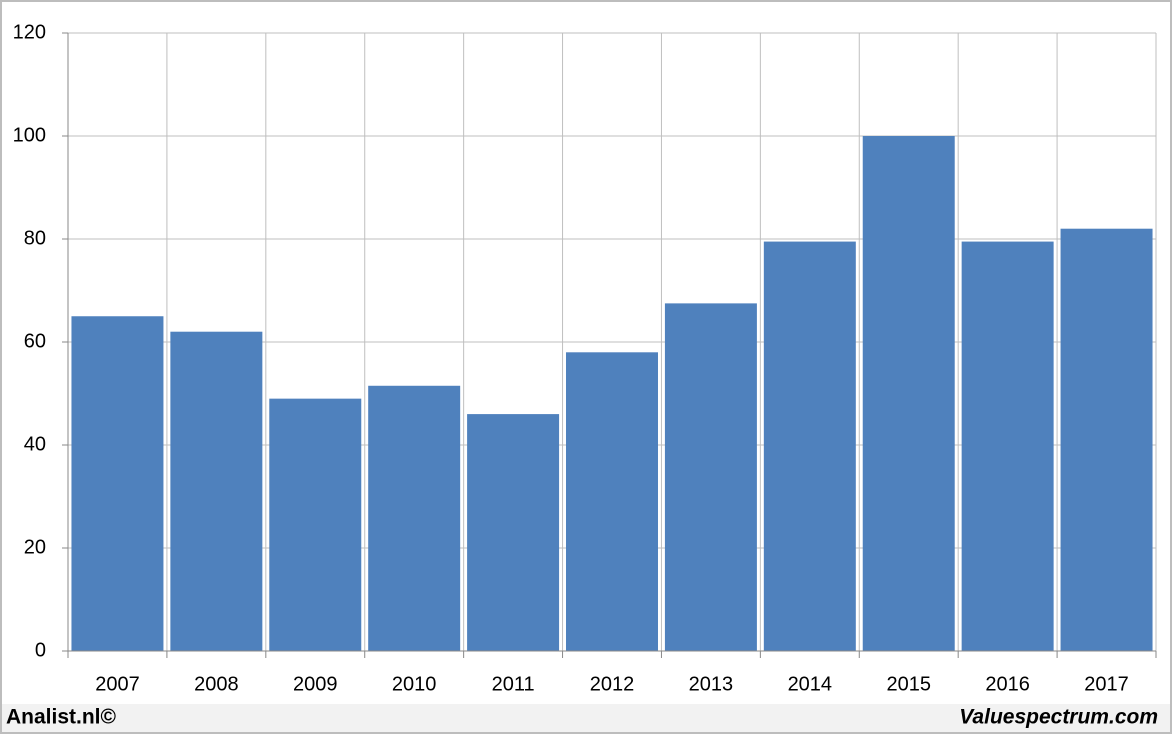  What do you see at coordinates (711, 684) in the screenshot?
I see `x-tick-label: 2013` at bounding box center [711, 684].